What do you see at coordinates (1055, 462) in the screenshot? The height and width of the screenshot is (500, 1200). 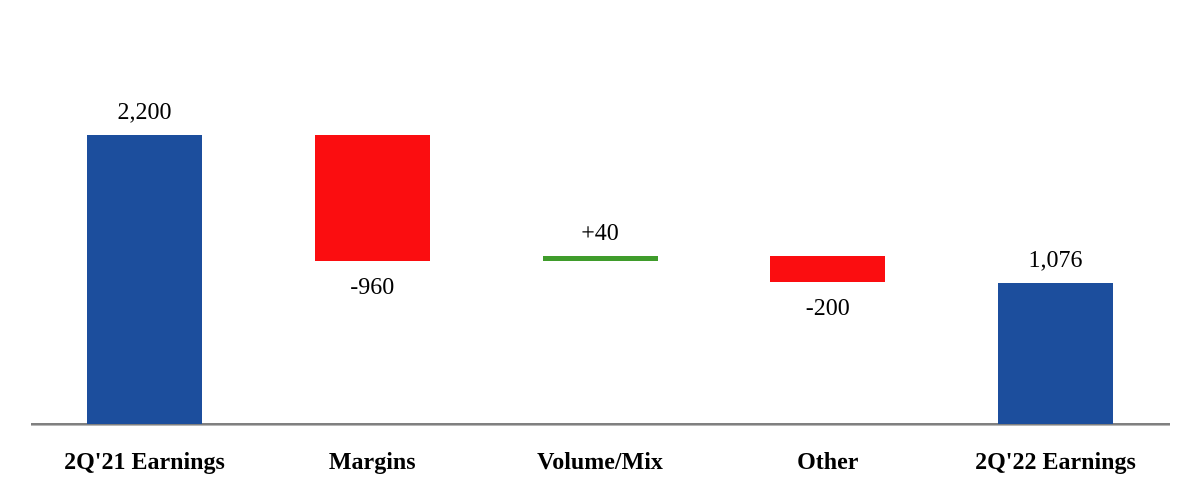 I see `category-label-2q-22-earnings: 2Q'22 Earnings` at bounding box center [1055, 462].